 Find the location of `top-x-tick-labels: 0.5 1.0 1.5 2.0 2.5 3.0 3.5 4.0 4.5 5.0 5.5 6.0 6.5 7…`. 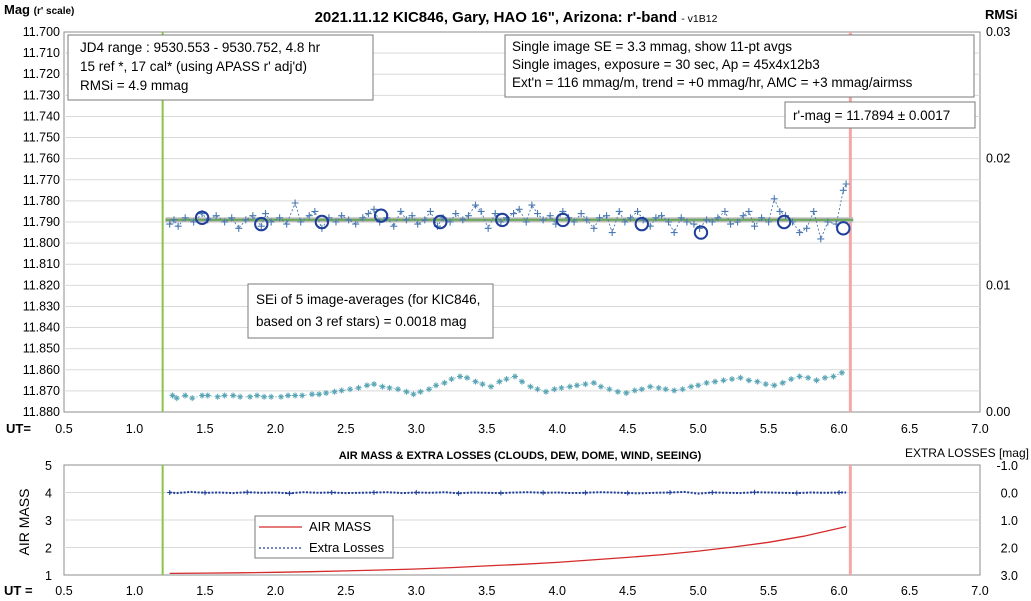

top-x-tick-labels: 0.5 1.0 1.5 2.0 2.5 3.0 3.5 4.0 4.5 5.0 5.5 6.0 6.5 7… is located at coordinates (521, 429).